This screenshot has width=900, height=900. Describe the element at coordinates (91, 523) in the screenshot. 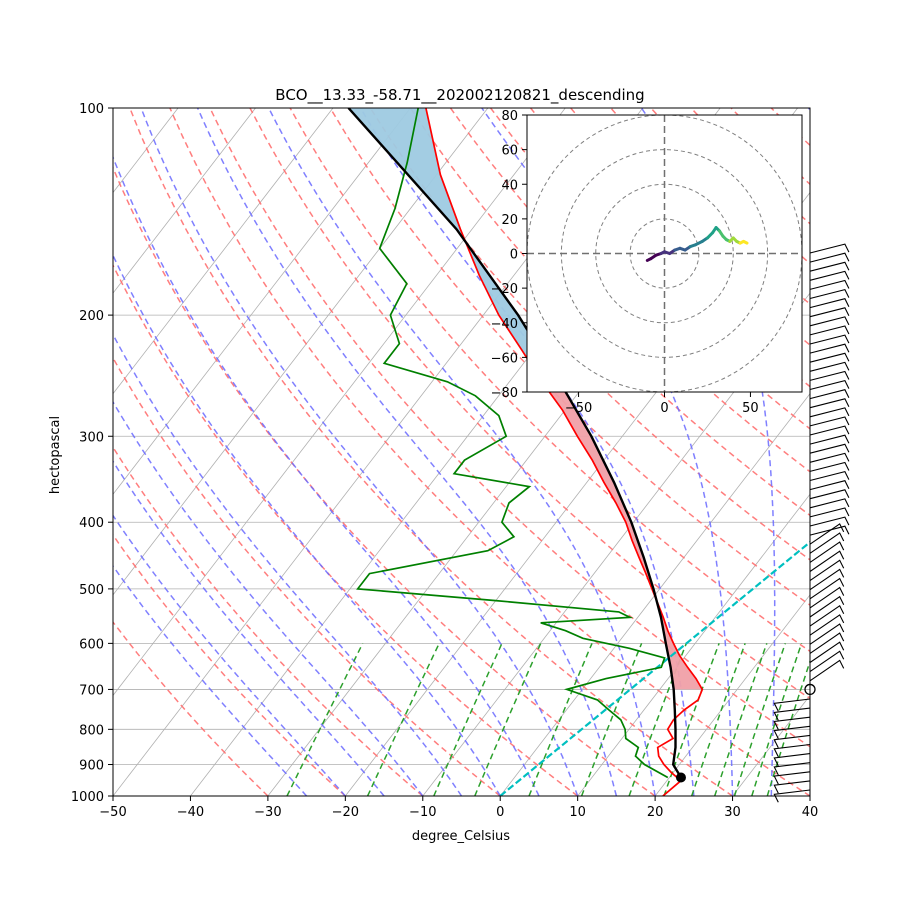

I see `y-tick-label: 400` at that location.